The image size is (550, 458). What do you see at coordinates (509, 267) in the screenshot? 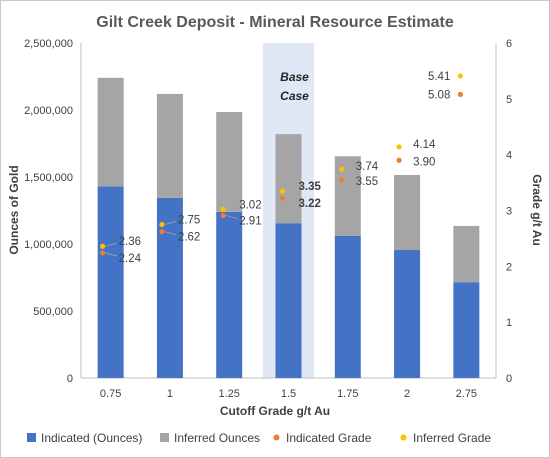
I see `y2-tick-label: 2` at bounding box center [509, 267].